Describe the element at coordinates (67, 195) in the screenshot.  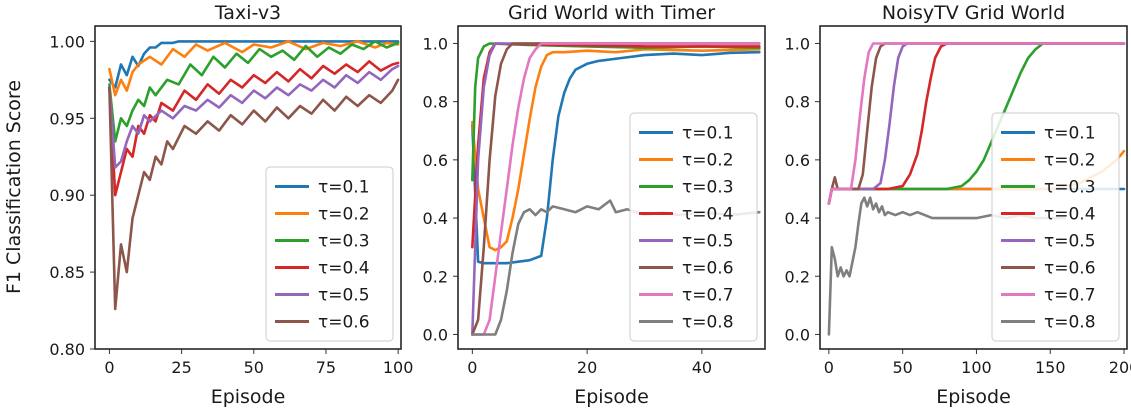
I see `y-tick-label: 0.90` at that location.